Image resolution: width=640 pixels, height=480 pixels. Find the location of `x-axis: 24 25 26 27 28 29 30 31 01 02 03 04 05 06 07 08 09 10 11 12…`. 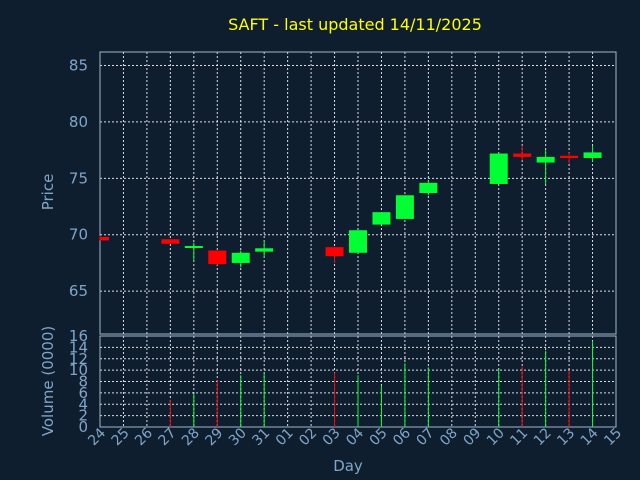

x-axis: 24 25 26 27 28 29 30 31 01 02 03 04 05 06 07 08 09 10 11 12… is located at coordinates (355, 437).